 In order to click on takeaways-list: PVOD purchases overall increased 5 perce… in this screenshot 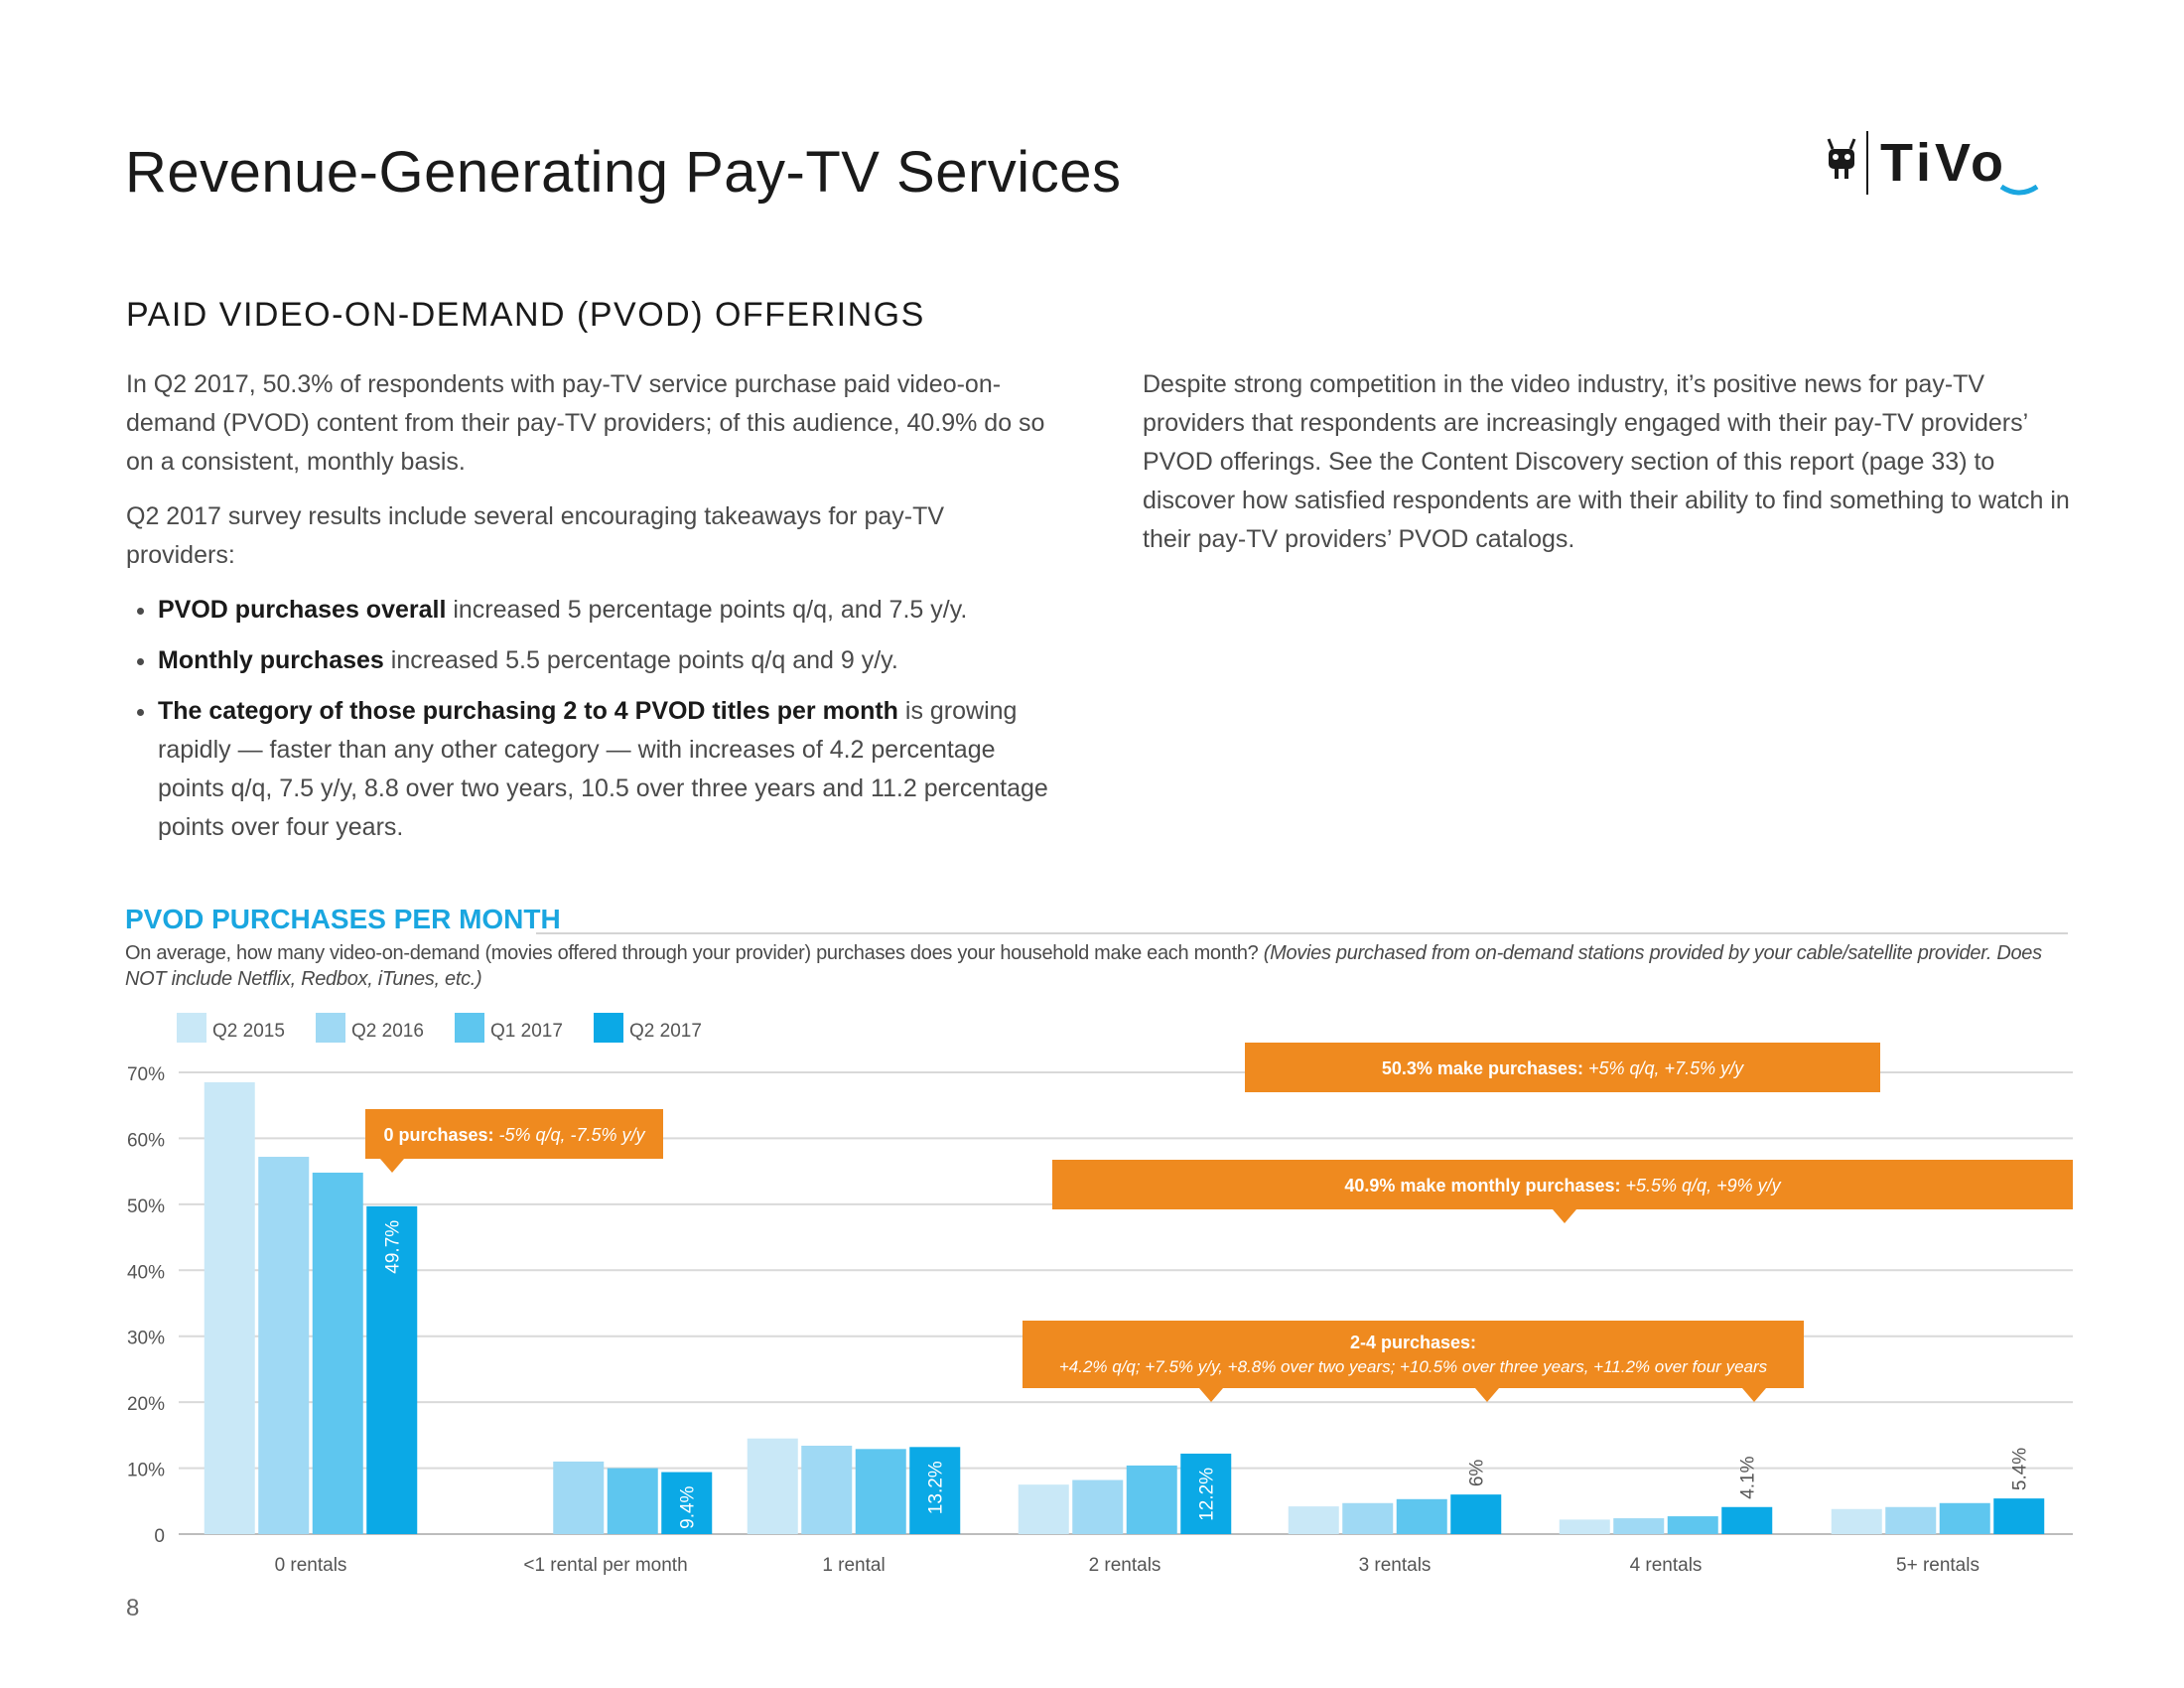, I will do `click(592, 719)`.